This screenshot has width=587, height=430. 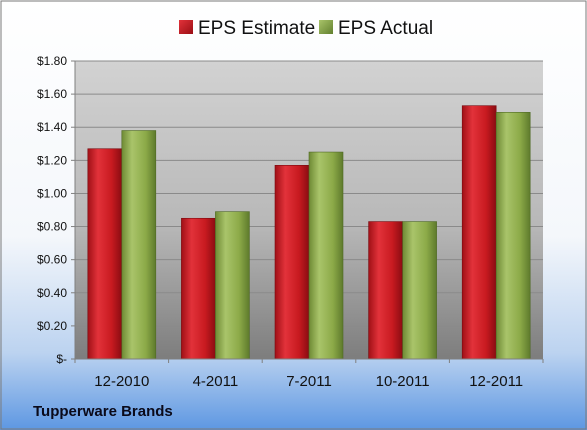 What do you see at coordinates (52, 61) in the screenshot?
I see `y-tick-label: $1.80` at bounding box center [52, 61].